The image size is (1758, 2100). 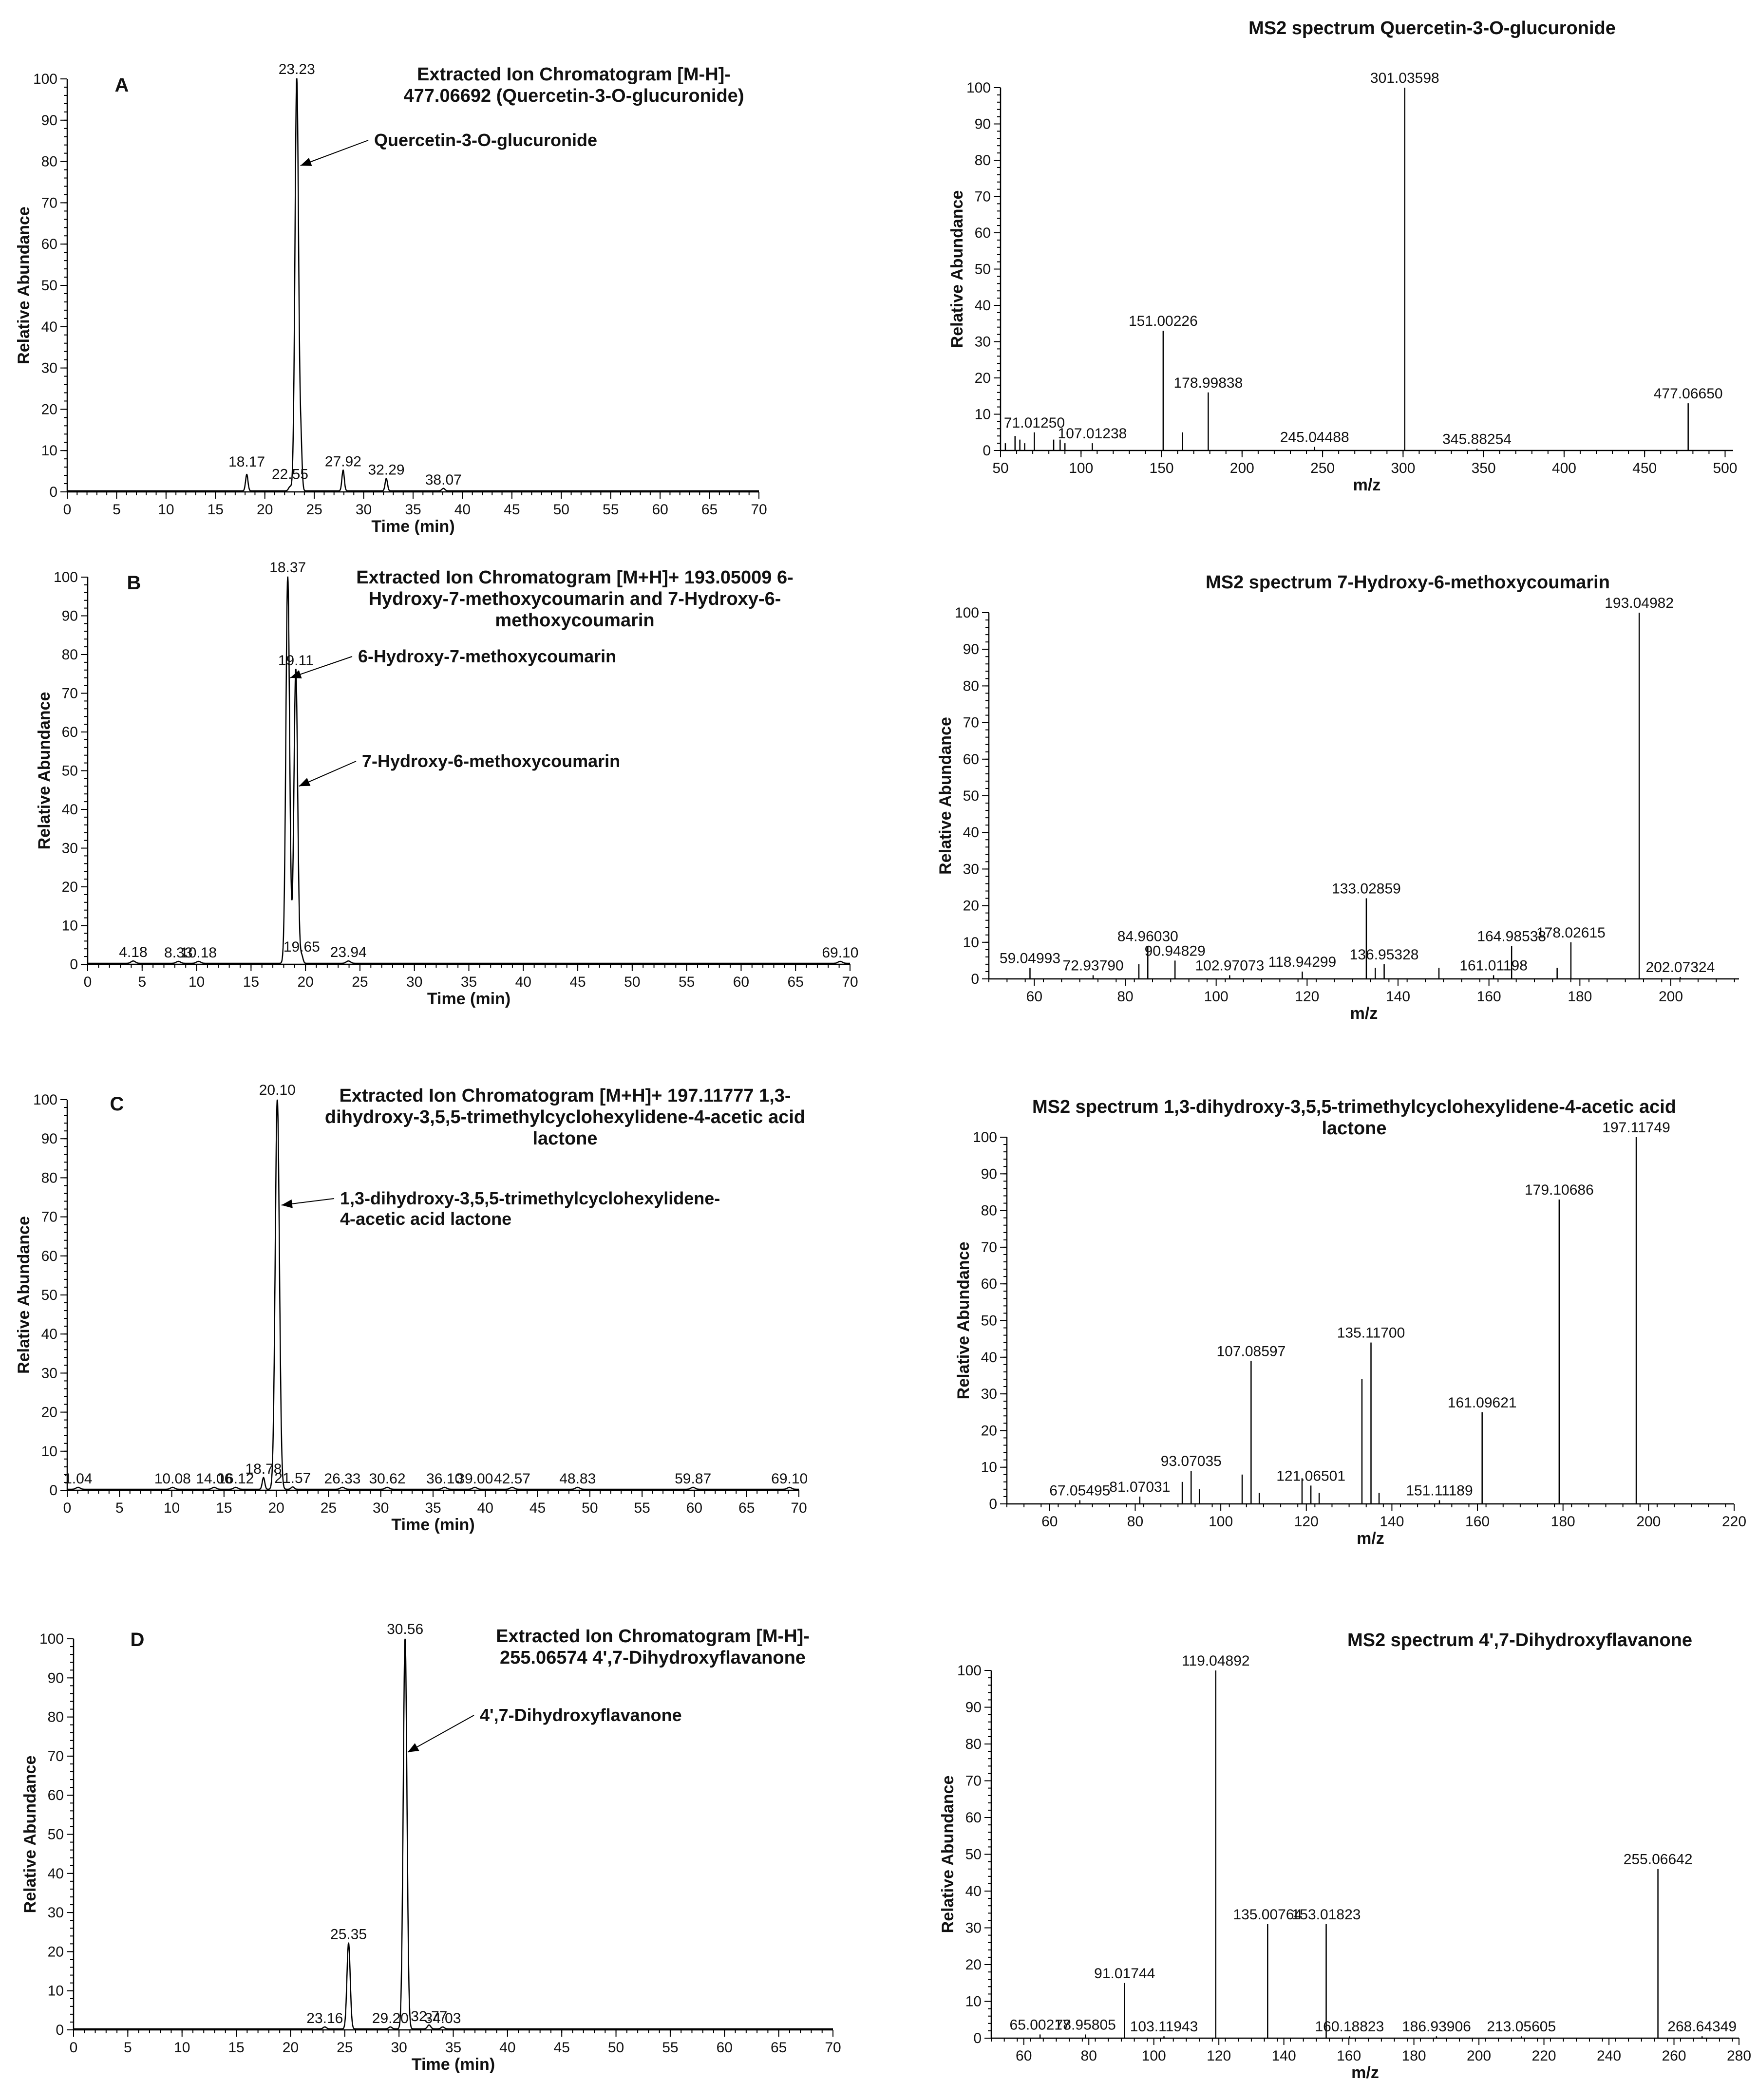 I want to click on peak-label: 213.05605, so click(x=1521, y=2027).